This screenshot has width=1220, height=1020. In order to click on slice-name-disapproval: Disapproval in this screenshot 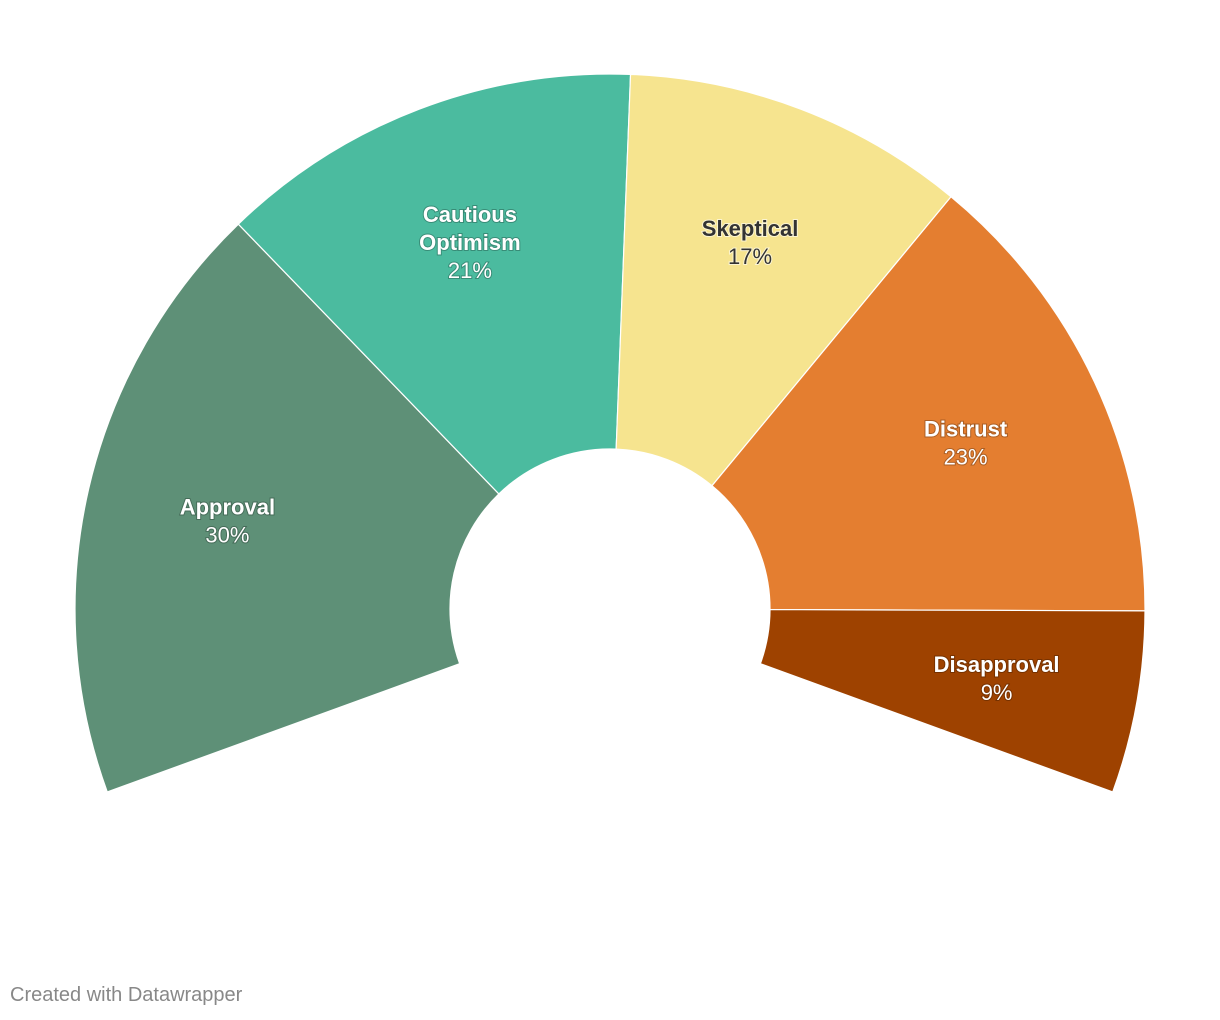, I will do `click(997, 664)`.